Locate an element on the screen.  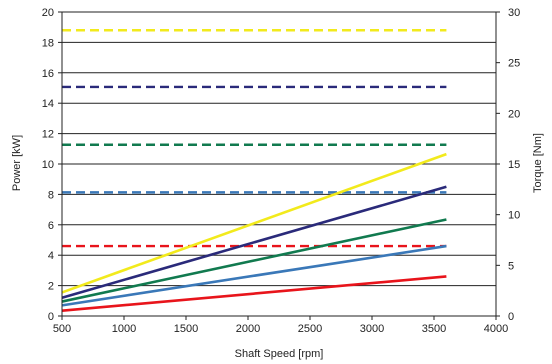
y-tick-label-1: 2 is located at coordinates (51, 287).